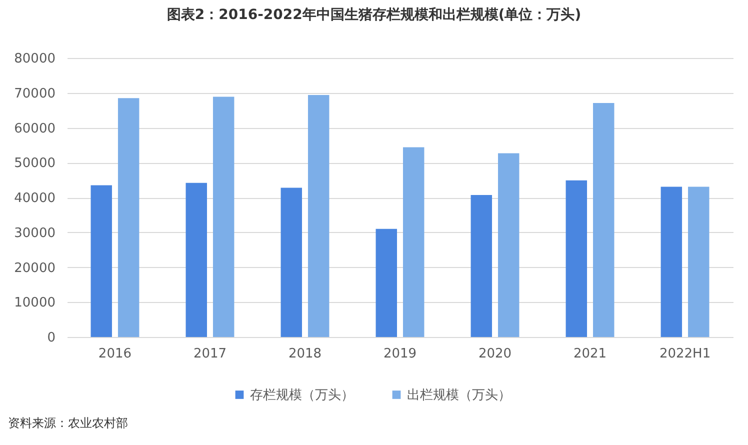 The width and height of the screenshot is (748, 445). What do you see at coordinates (495, 354) in the screenshot?
I see `x-tick-label: 2020` at bounding box center [495, 354].